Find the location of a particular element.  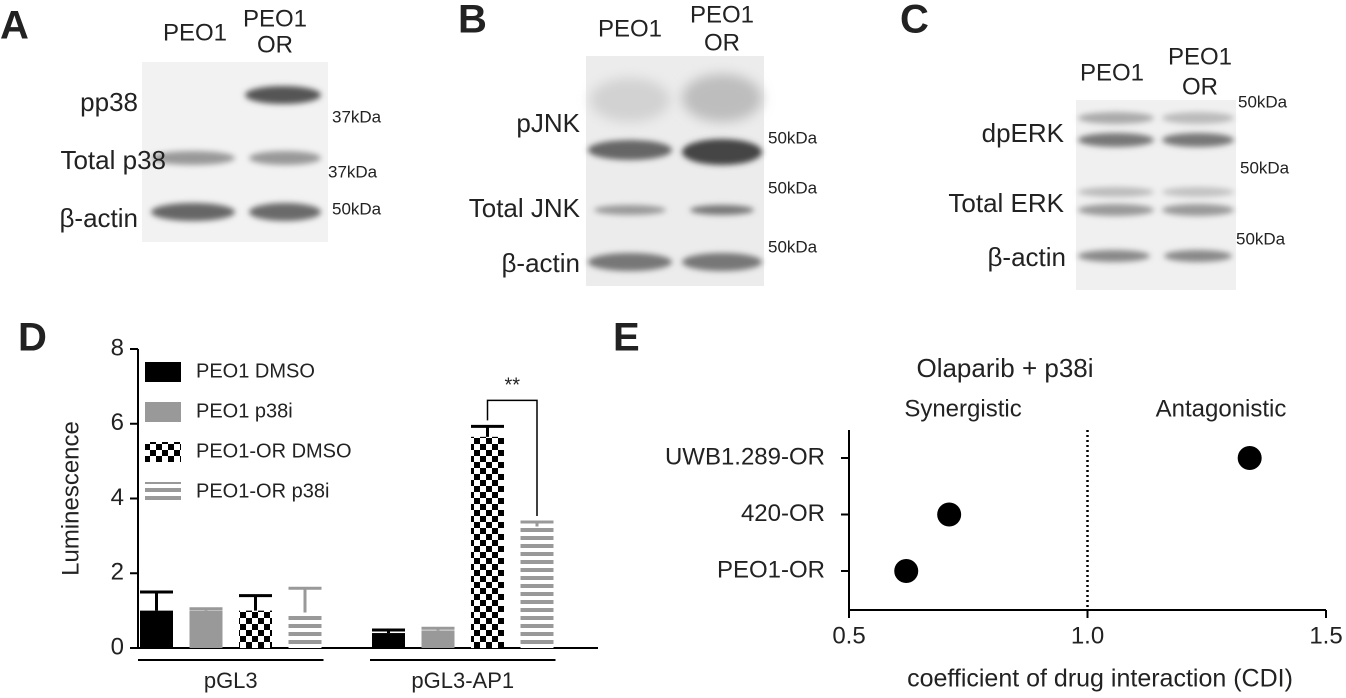

significance-bracket is located at coordinates (512, 458).